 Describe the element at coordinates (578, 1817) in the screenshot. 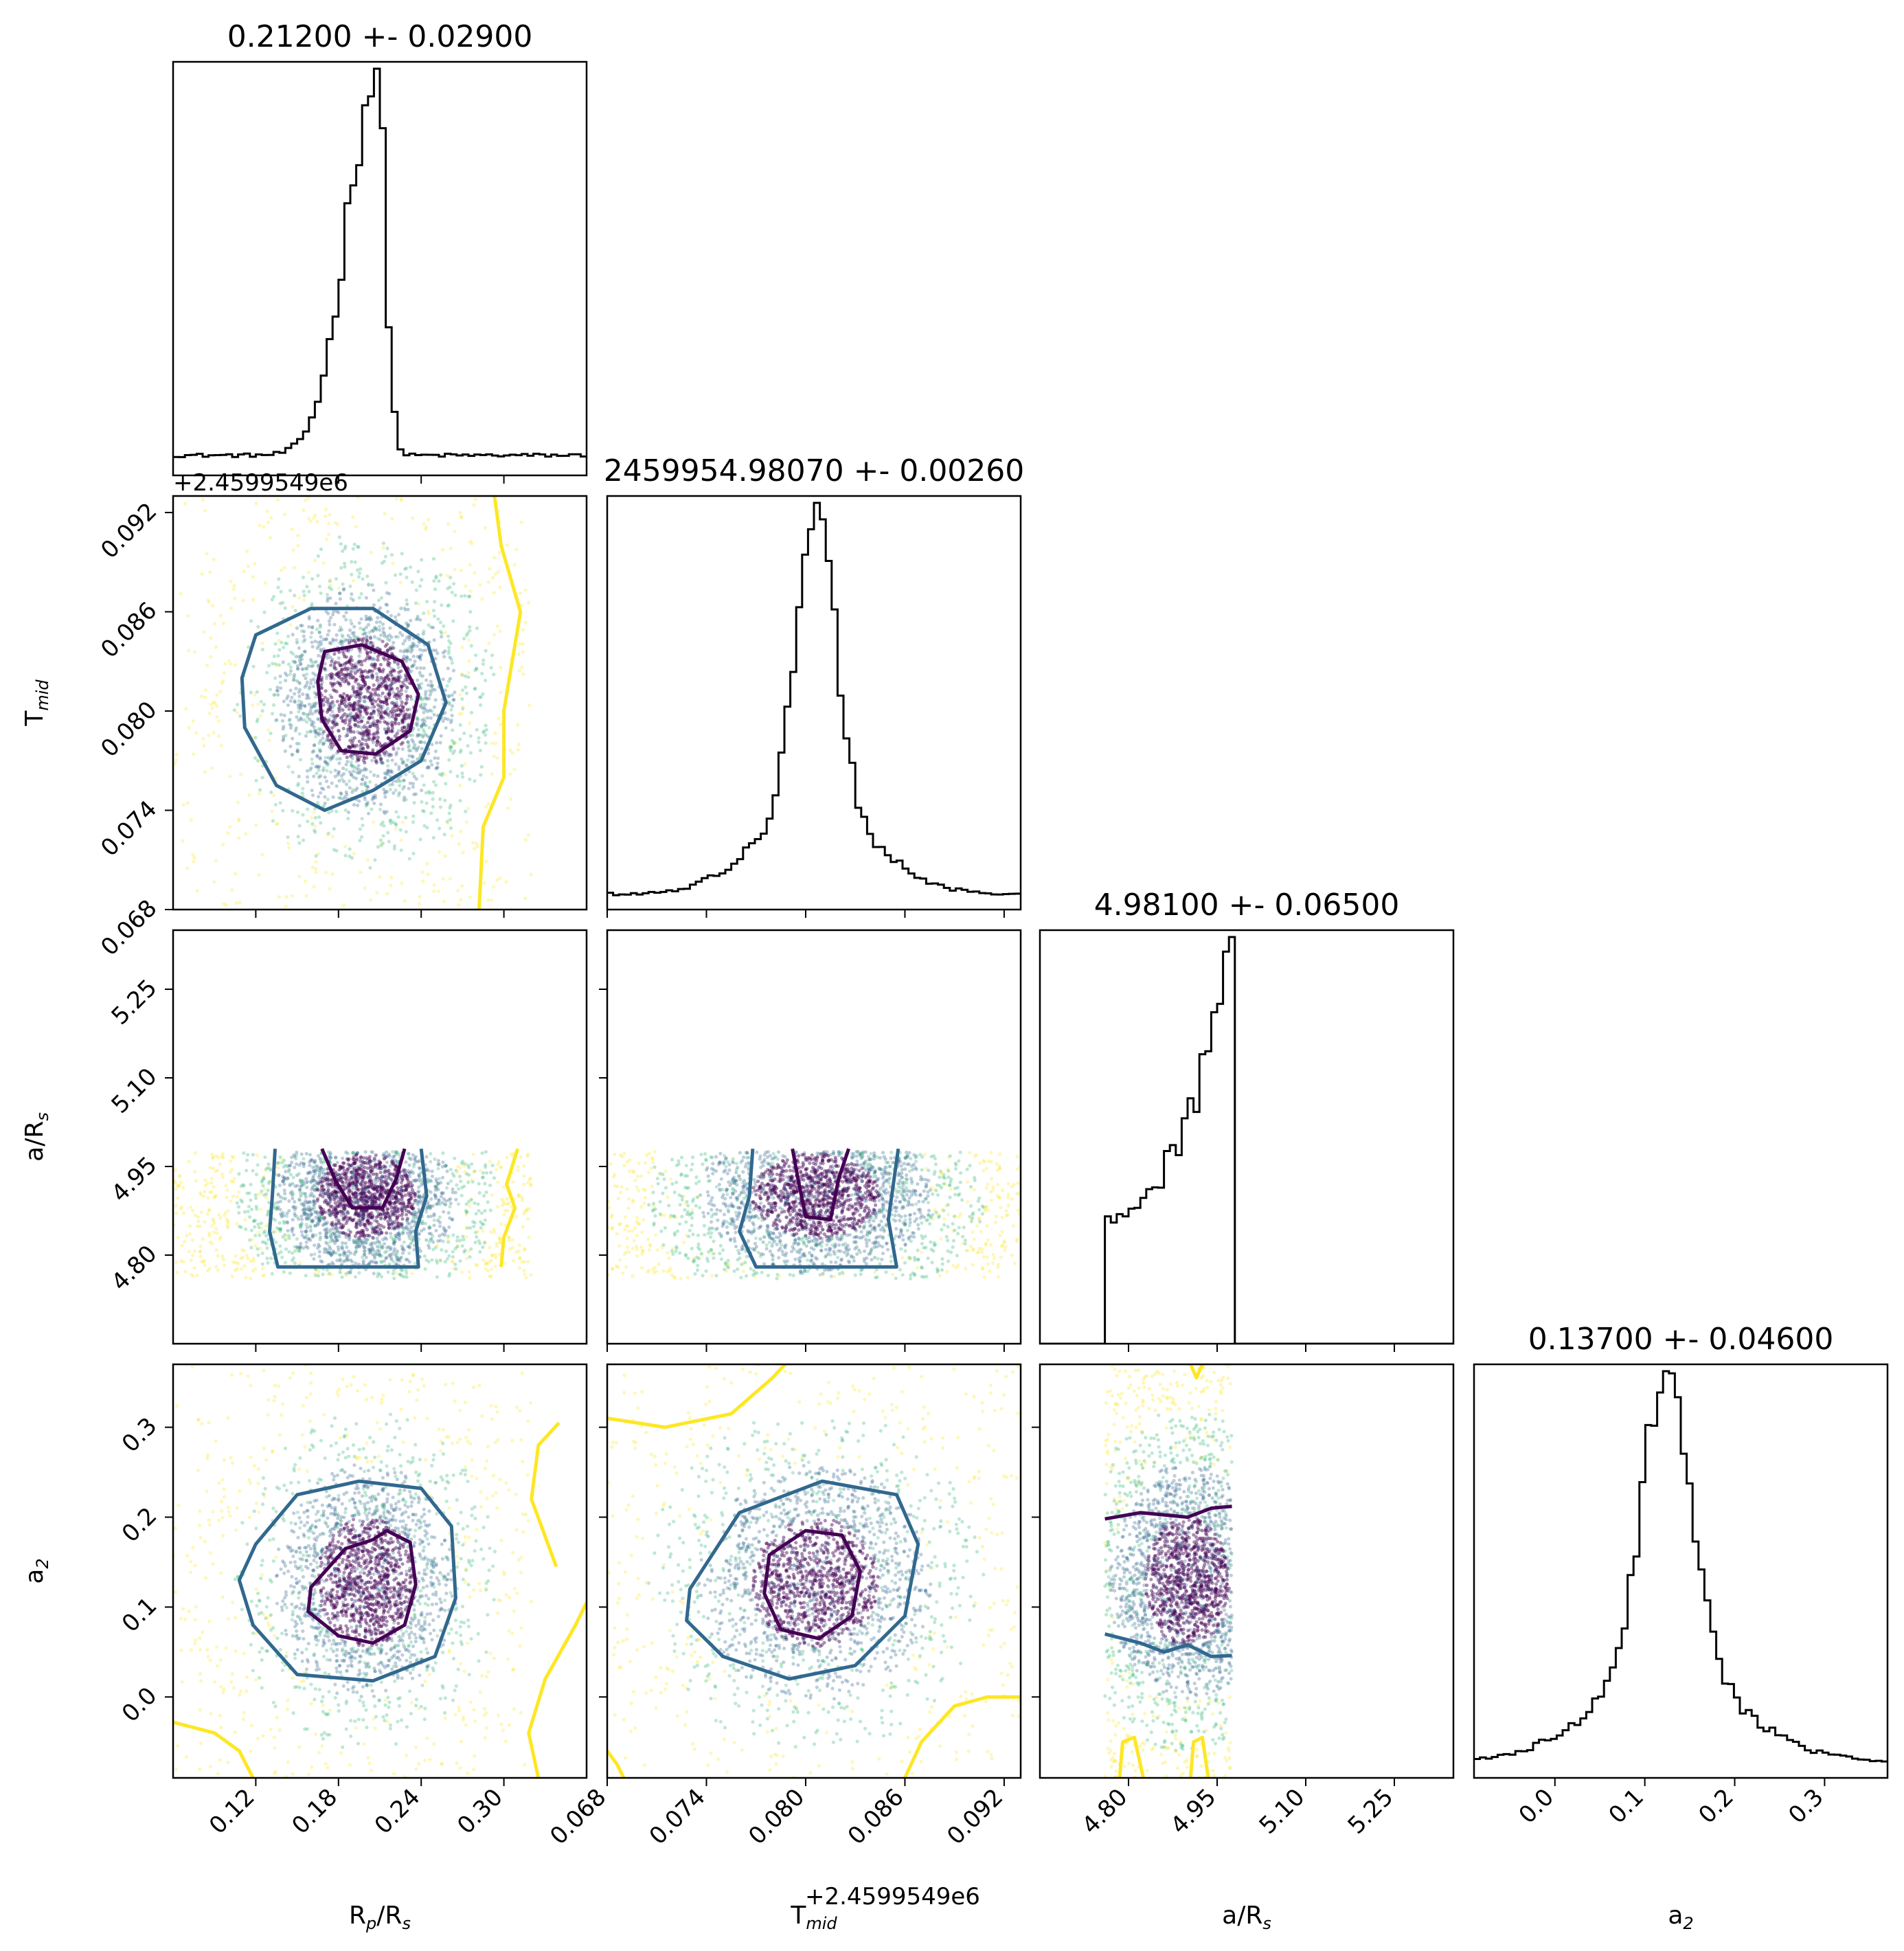

I see `x-tick-label: 0.068` at that location.